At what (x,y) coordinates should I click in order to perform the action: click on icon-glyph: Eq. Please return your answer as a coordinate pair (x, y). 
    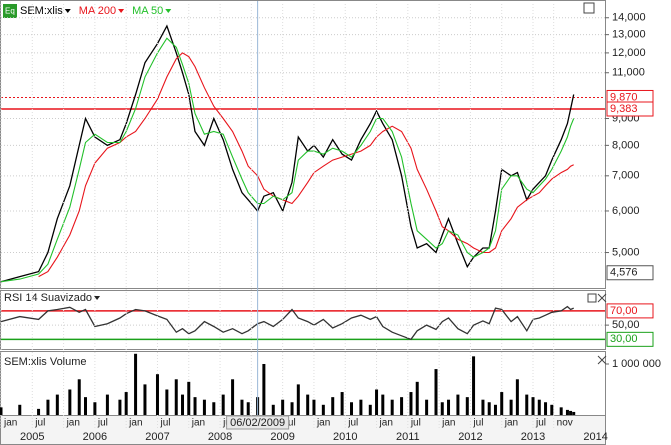
    Looking at the image, I should click on (10, 11).